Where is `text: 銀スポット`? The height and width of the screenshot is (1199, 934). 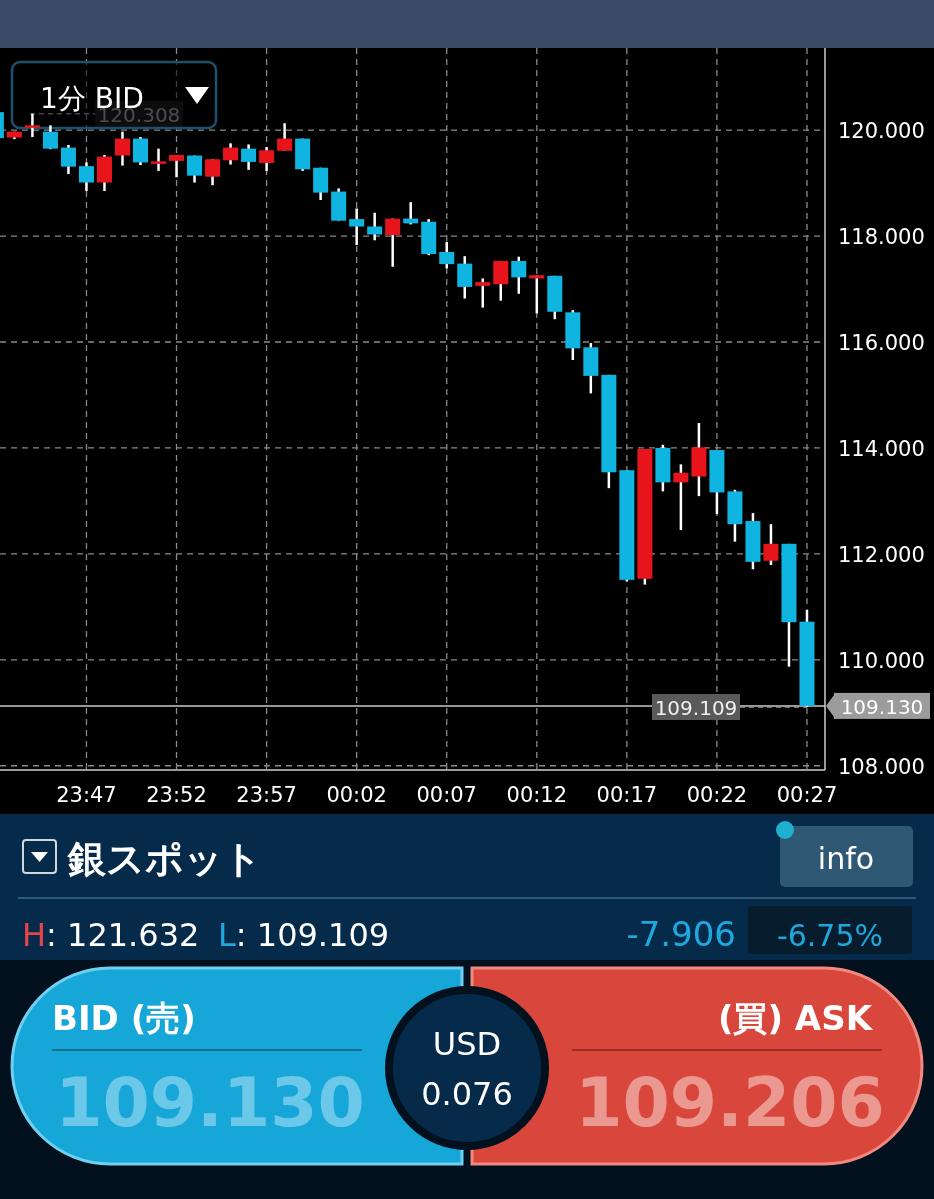
text: 銀スポット is located at coordinates (164, 859).